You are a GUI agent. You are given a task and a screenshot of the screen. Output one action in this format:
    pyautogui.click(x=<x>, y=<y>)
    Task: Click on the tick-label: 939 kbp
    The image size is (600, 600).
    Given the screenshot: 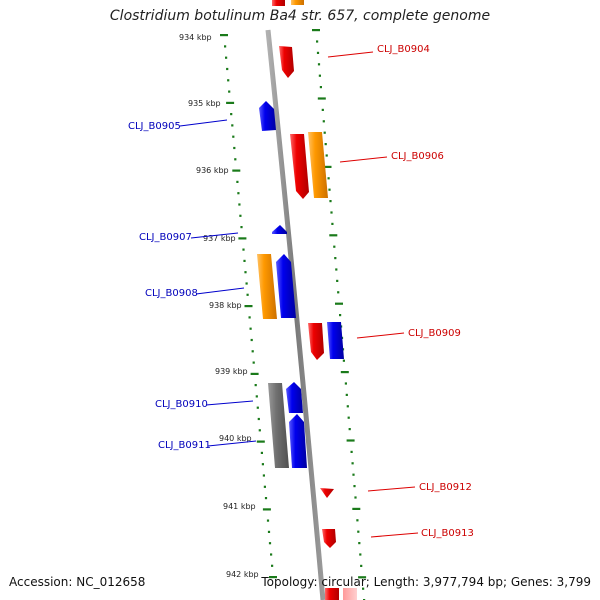 What is the action you would take?
    pyautogui.click(x=231, y=371)
    